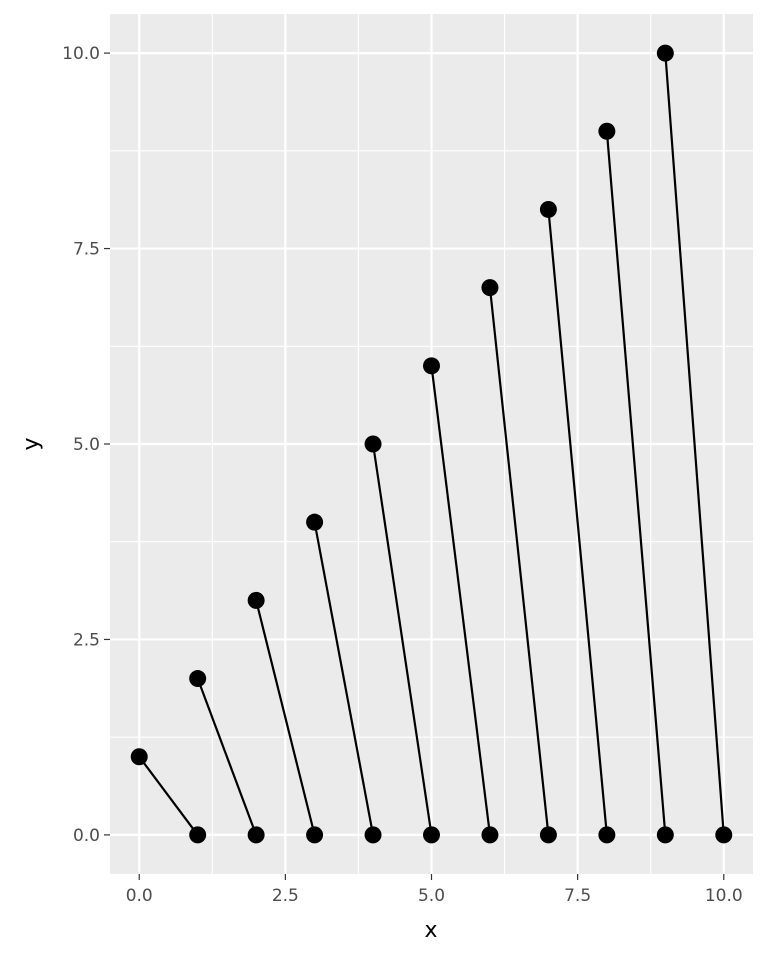  Describe the element at coordinates (86, 836) in the screenshot. I see `y-tick-label: 0.0` at that location.